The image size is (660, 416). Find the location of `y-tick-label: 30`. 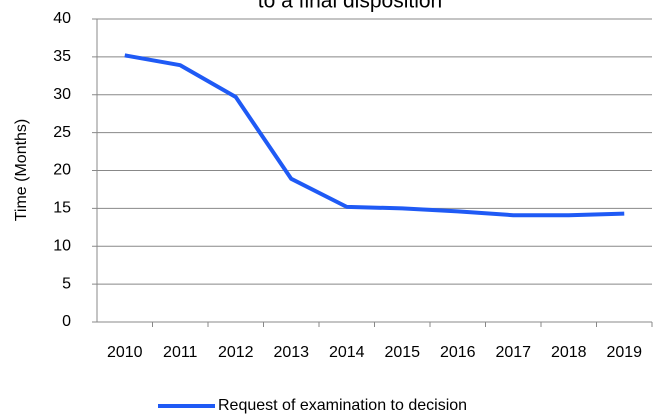

y-tick-label: 30 is located at coordinates (62, 94).